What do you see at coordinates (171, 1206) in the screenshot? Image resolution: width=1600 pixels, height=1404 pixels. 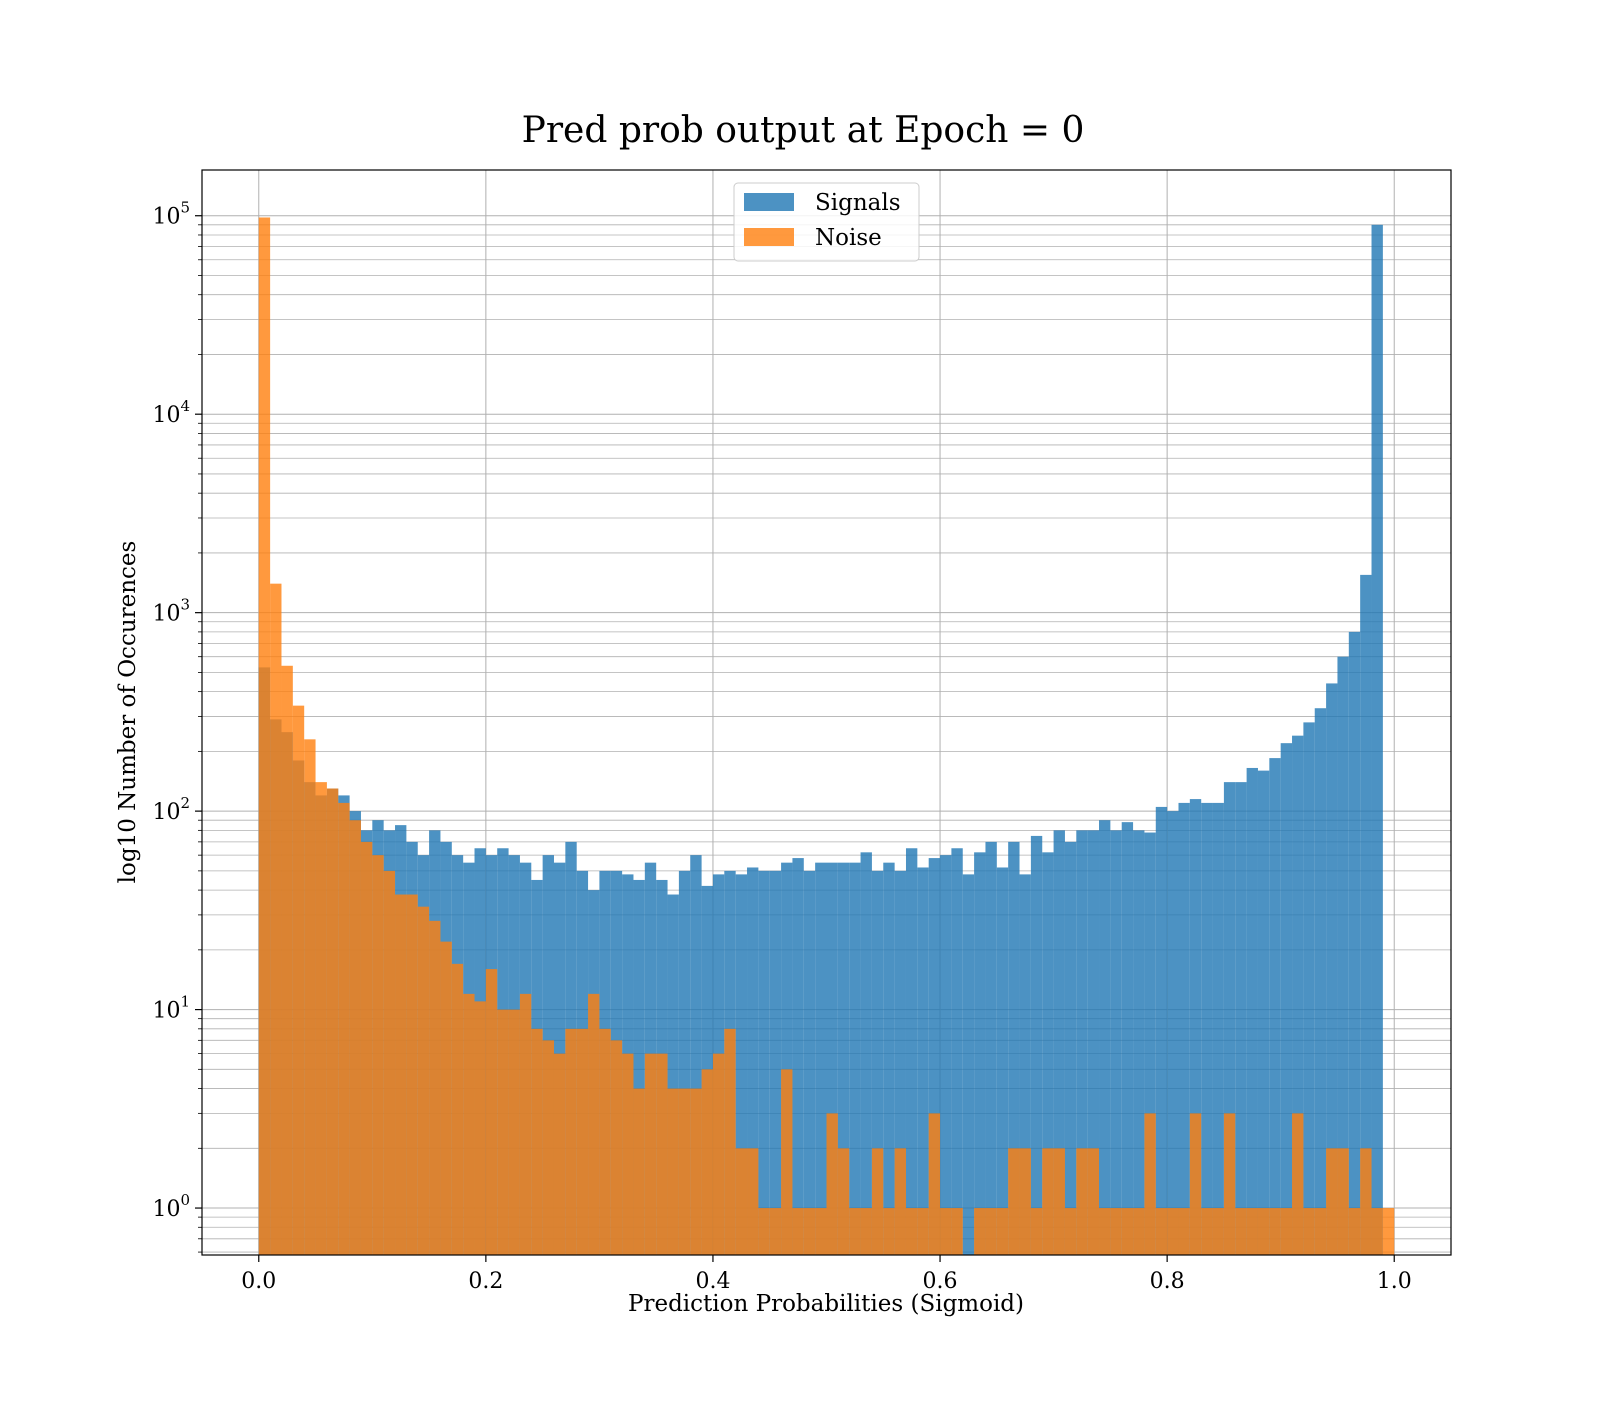 I see `y-tick-label: 10⁰` at bounding box center [171, 1206].